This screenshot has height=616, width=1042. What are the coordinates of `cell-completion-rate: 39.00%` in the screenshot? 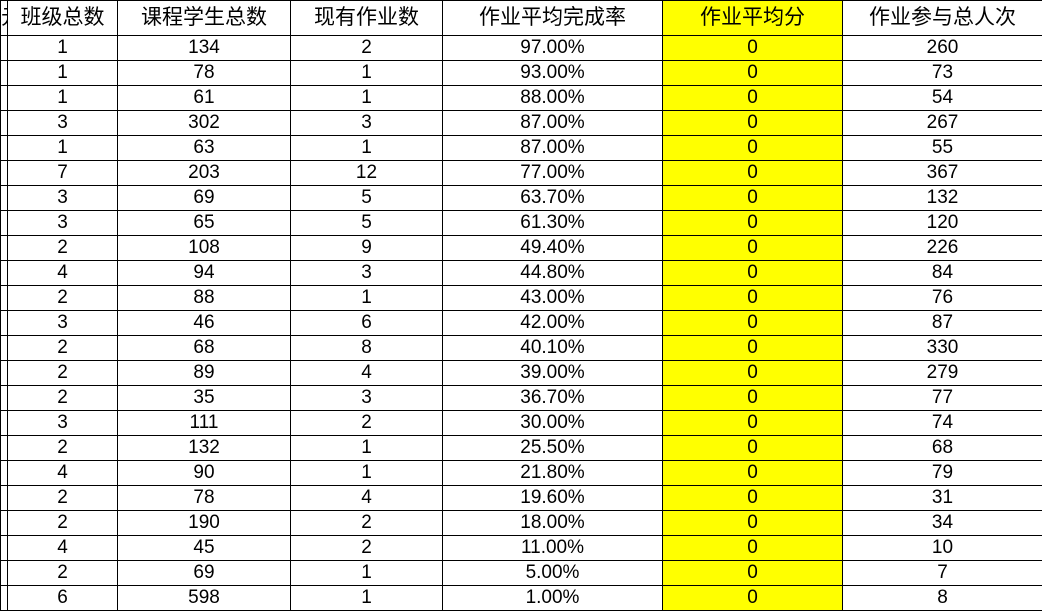 It's located at (552, 373).